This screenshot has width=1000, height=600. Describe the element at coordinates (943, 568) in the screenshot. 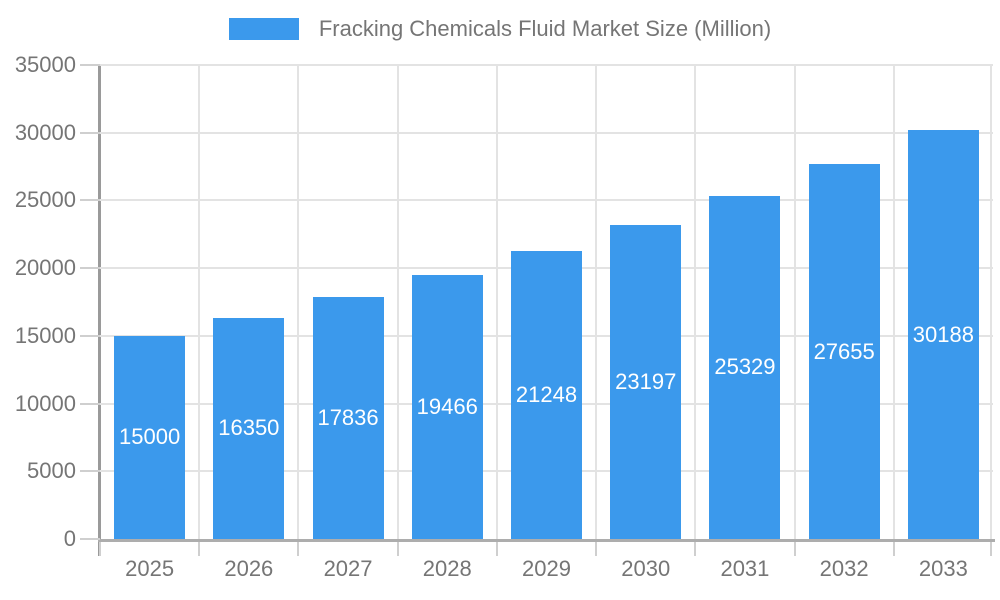

I see `x-axis-label: 2033` at that location.